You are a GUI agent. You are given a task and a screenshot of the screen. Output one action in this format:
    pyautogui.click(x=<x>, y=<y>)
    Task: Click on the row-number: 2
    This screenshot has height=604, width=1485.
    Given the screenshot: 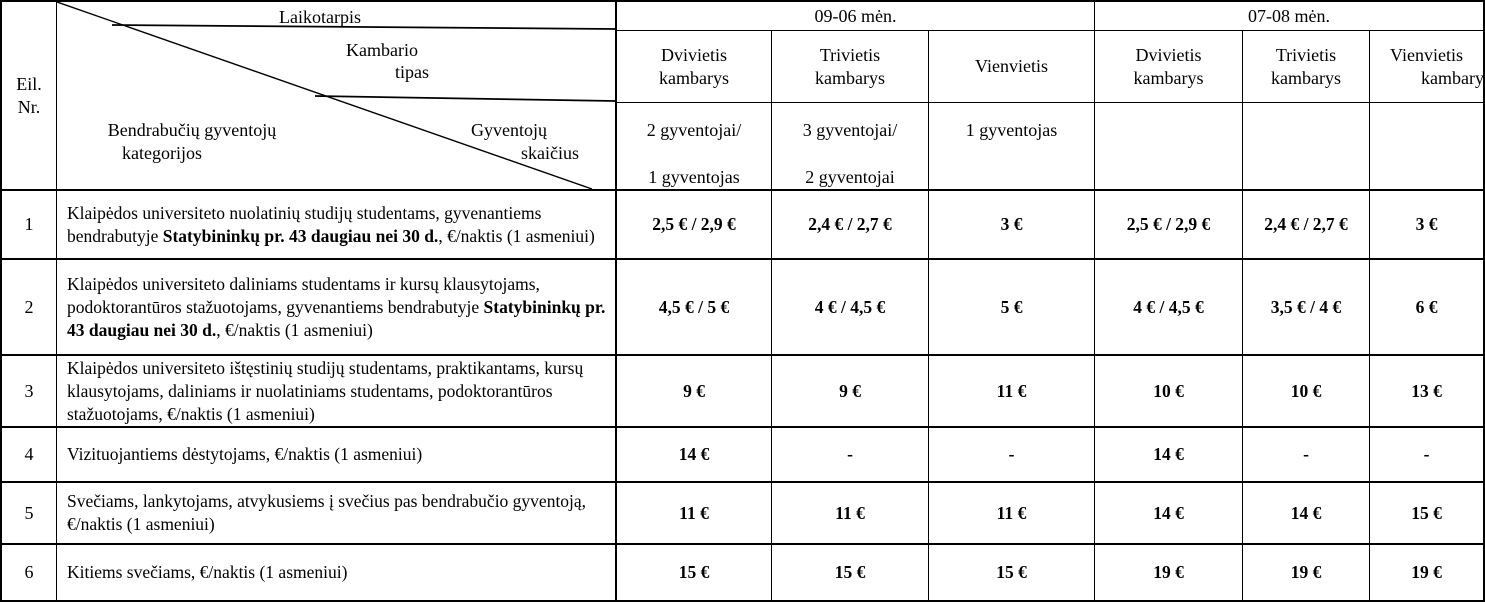 What is the action you would take?
    pyautogui.click(x=29, y=308)
    